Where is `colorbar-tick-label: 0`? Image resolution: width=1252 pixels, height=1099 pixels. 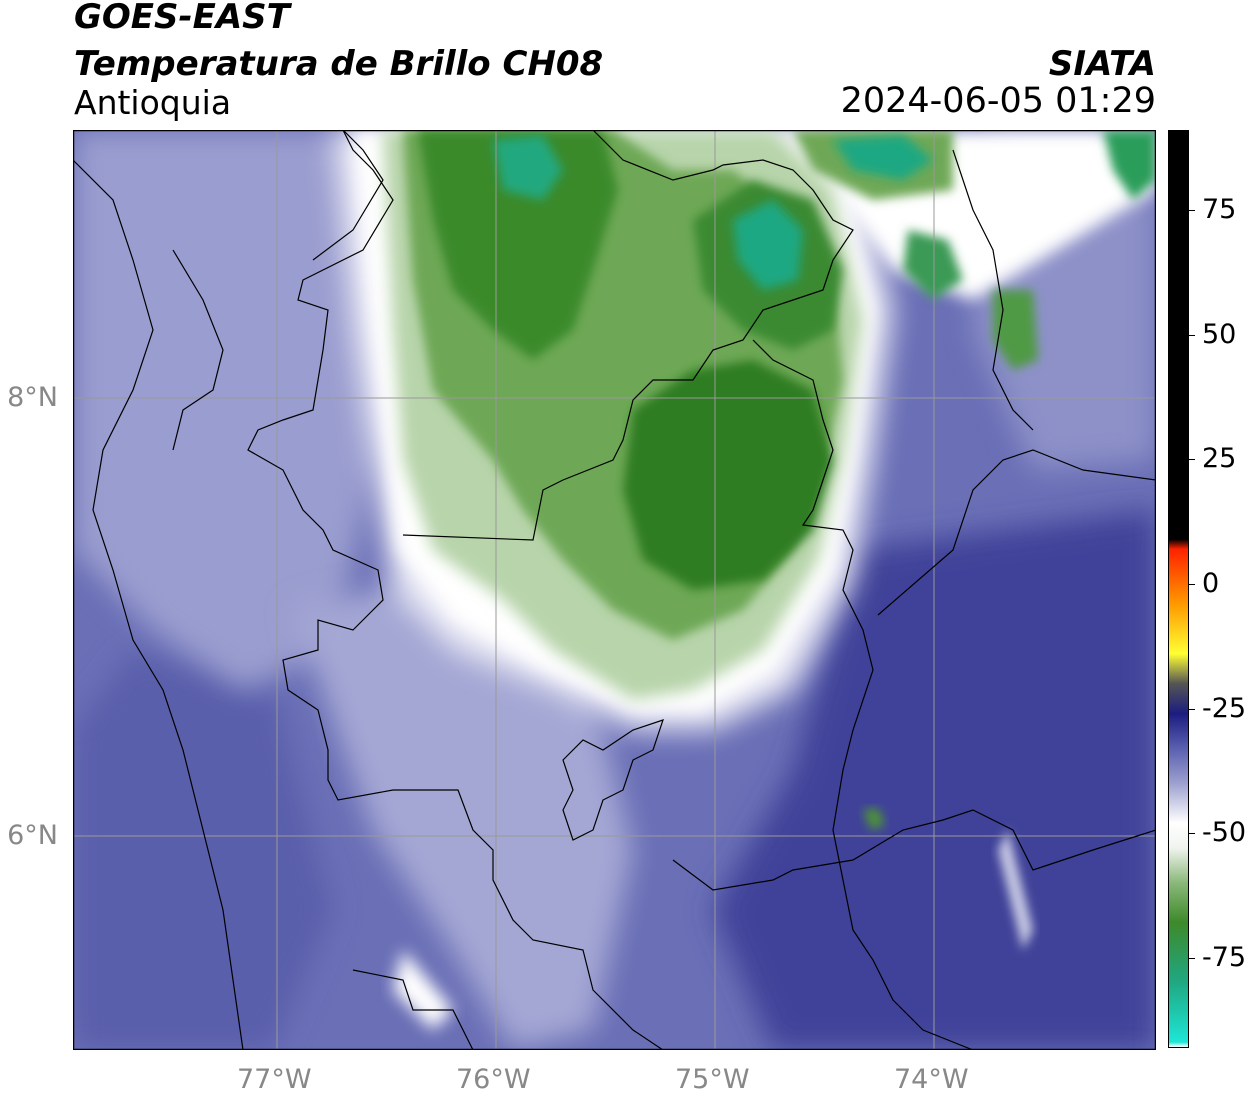
colorbar-tick-label: 0 is located at coordinates (1211, 583).